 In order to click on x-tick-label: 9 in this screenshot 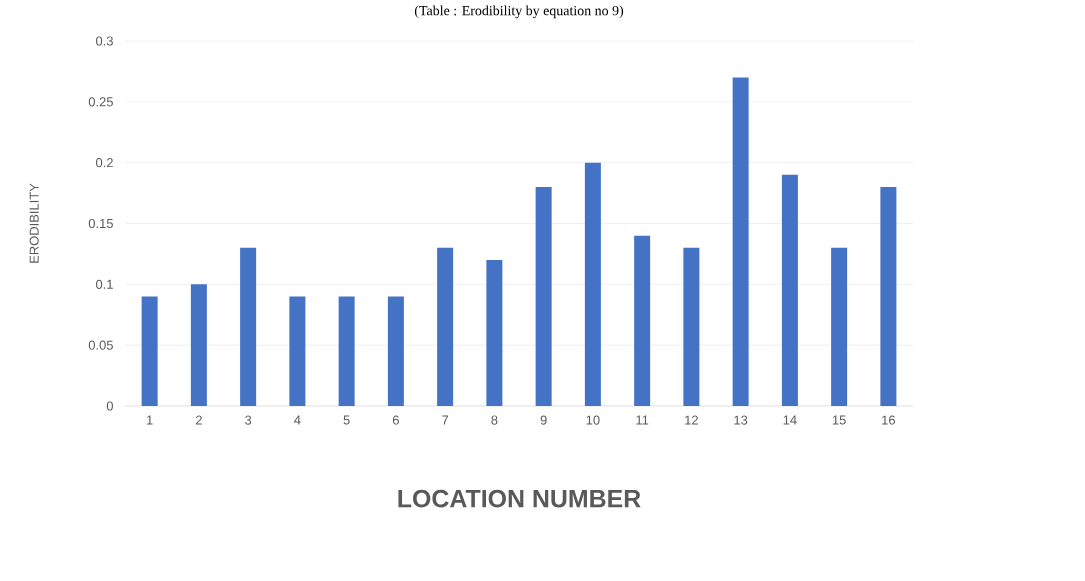, I will do `click(543, 420)`.